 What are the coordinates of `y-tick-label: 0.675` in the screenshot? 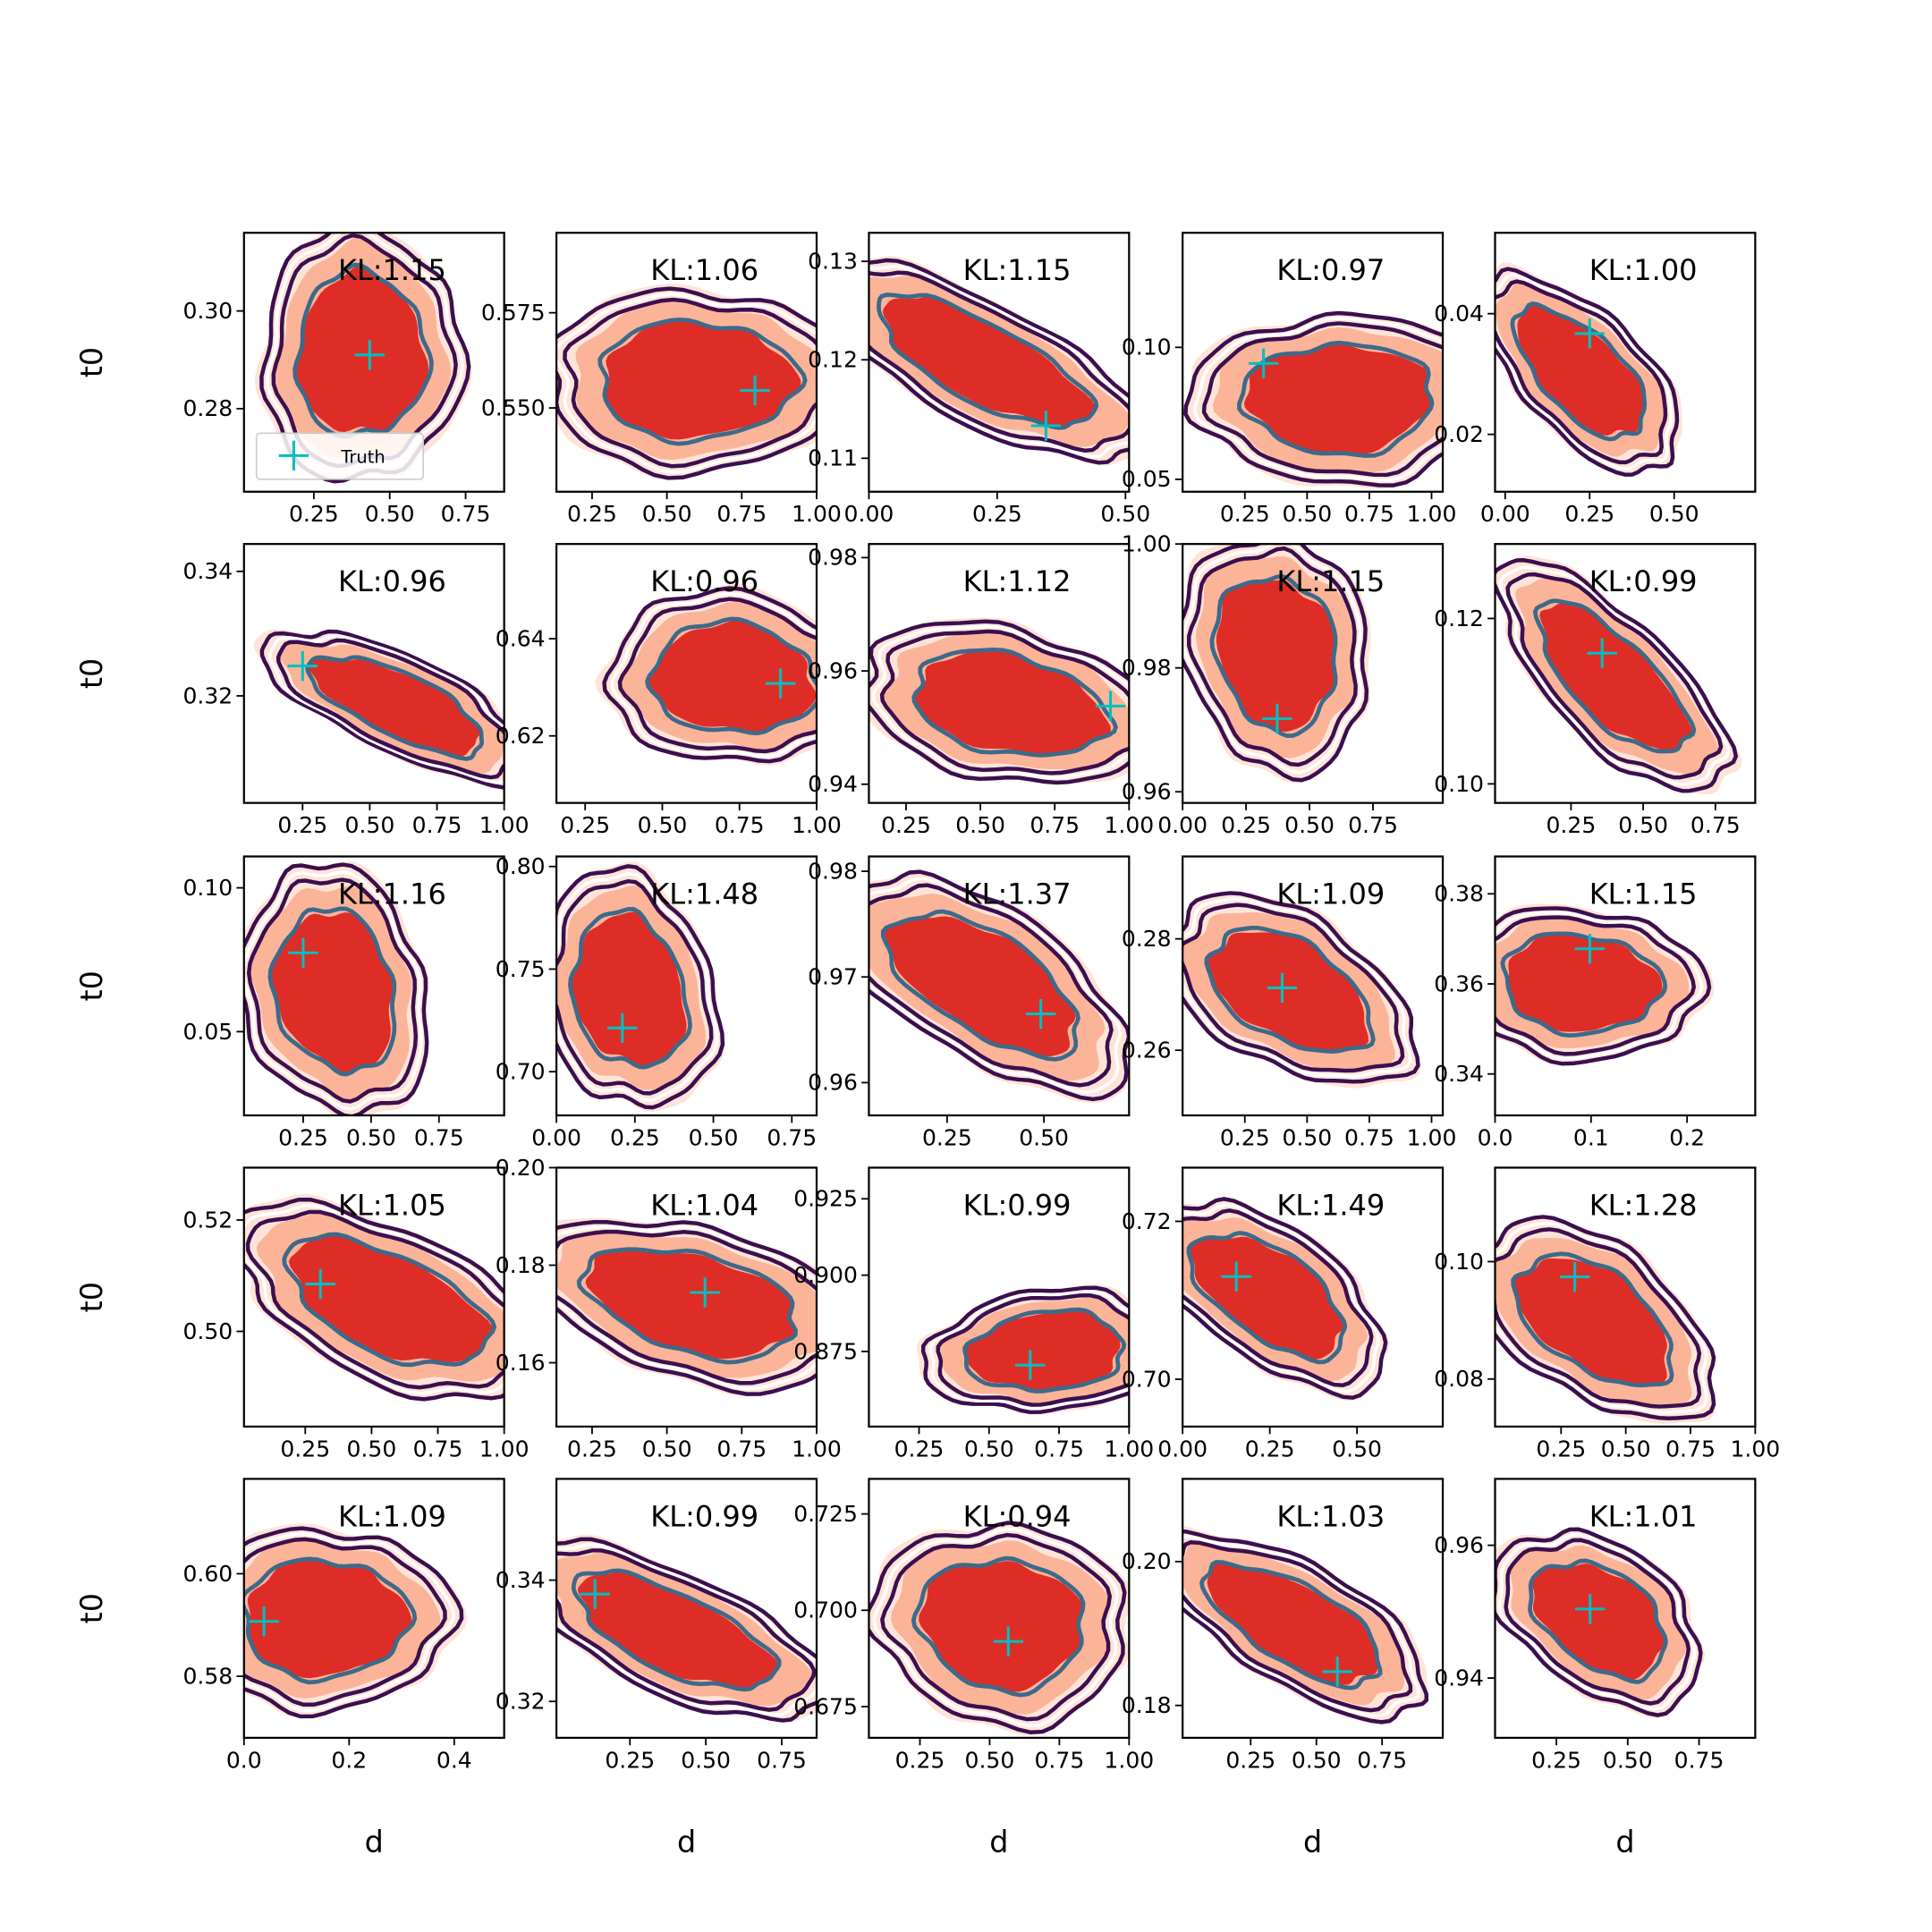 It's located at (825, 1706).